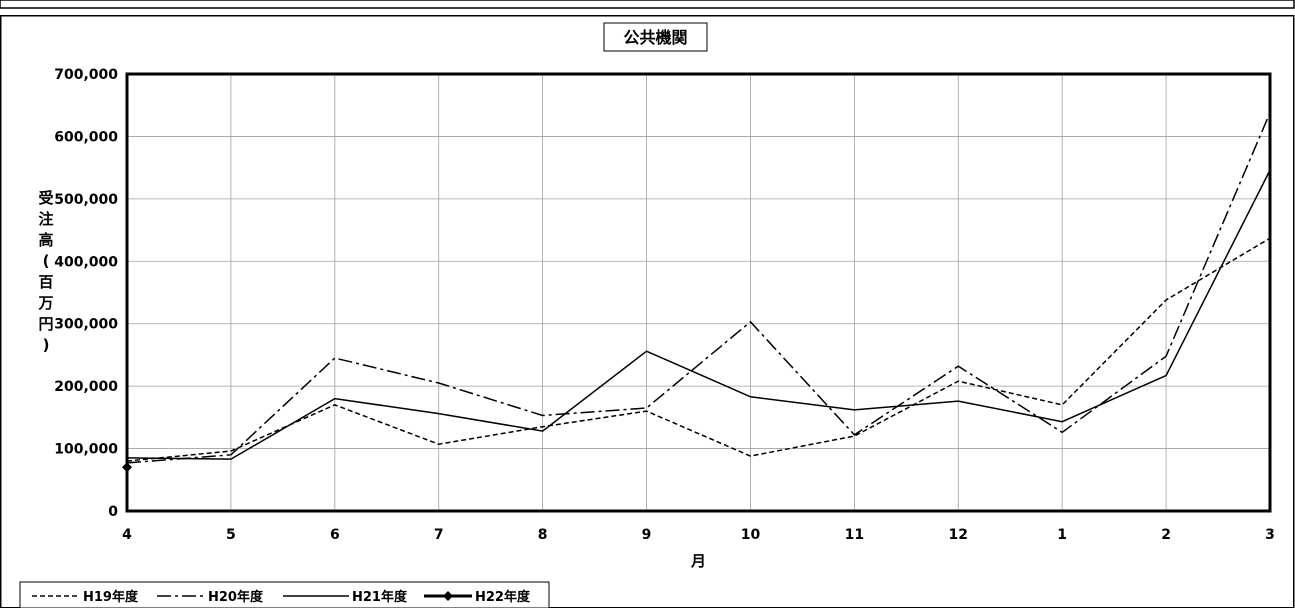  I want to click on y-axis-title-char: 百, so click(45, 282).